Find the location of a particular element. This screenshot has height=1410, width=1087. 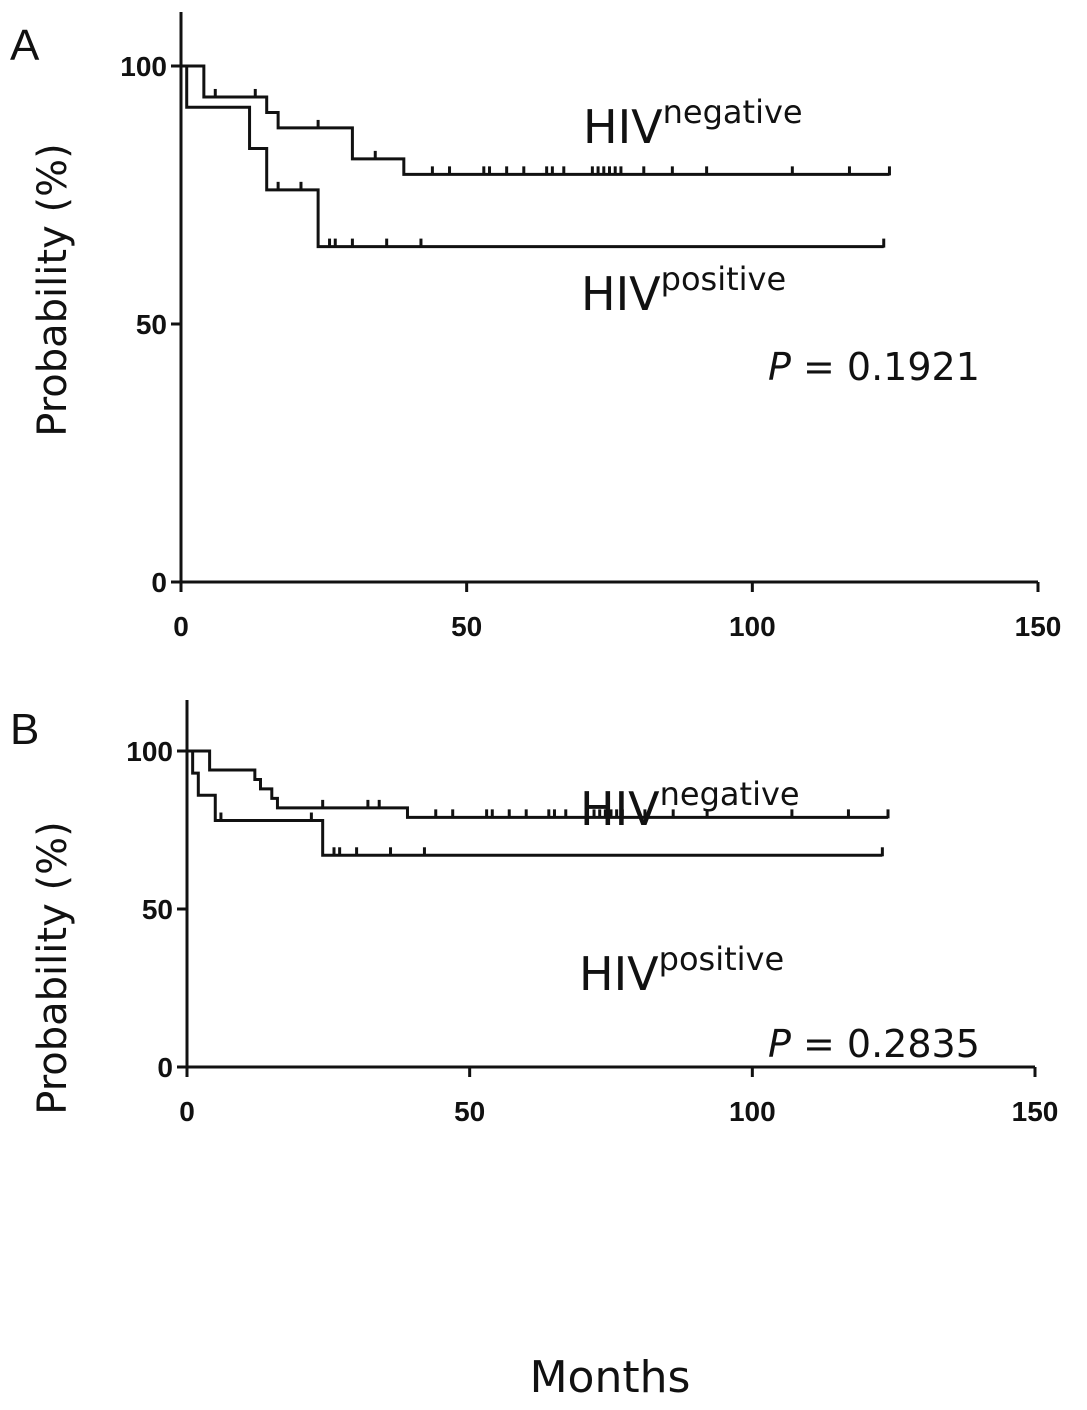

series-label-hiv-positive-a: HIVpositive is located at coordinates (683, 290).